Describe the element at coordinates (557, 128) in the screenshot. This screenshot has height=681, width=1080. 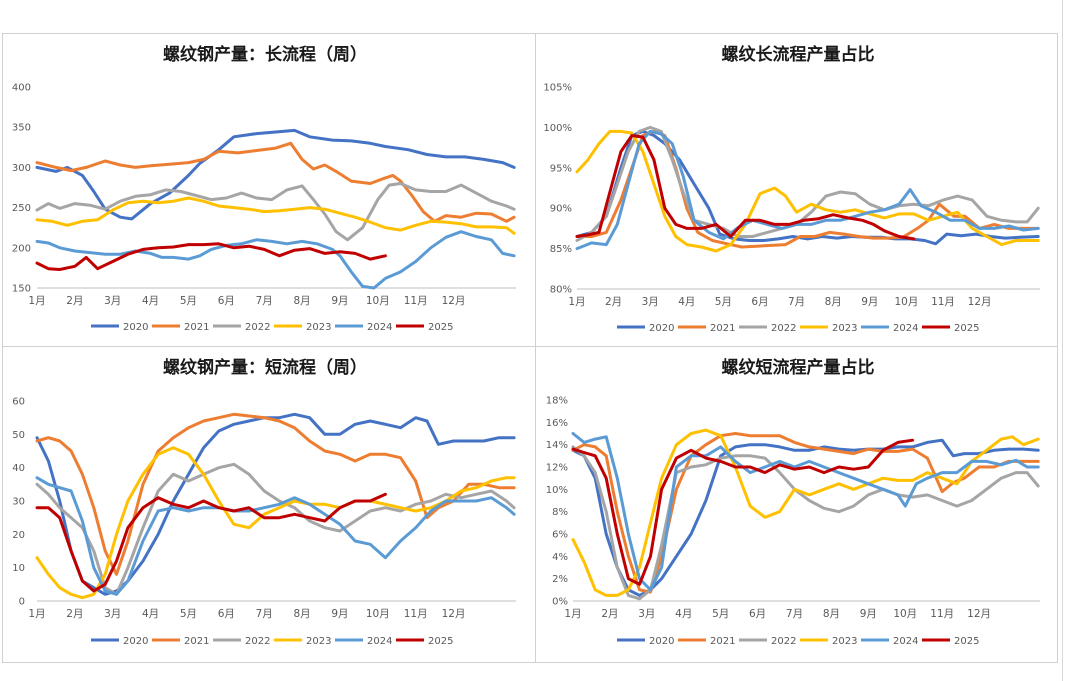
I see `y-tick-label: 100%` at that location.